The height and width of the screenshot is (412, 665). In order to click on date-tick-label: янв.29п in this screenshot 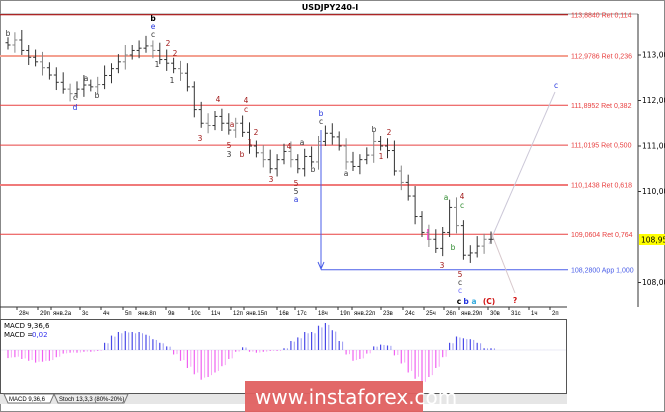, I will do `click(471, 314)`.